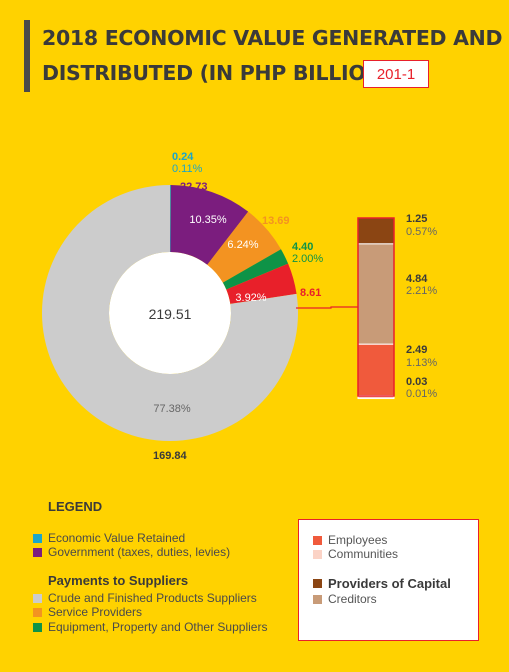 This screenshot has width=509, height=672. I want to click on legend-item-capital: Providers of Capital, so click(382, 583).